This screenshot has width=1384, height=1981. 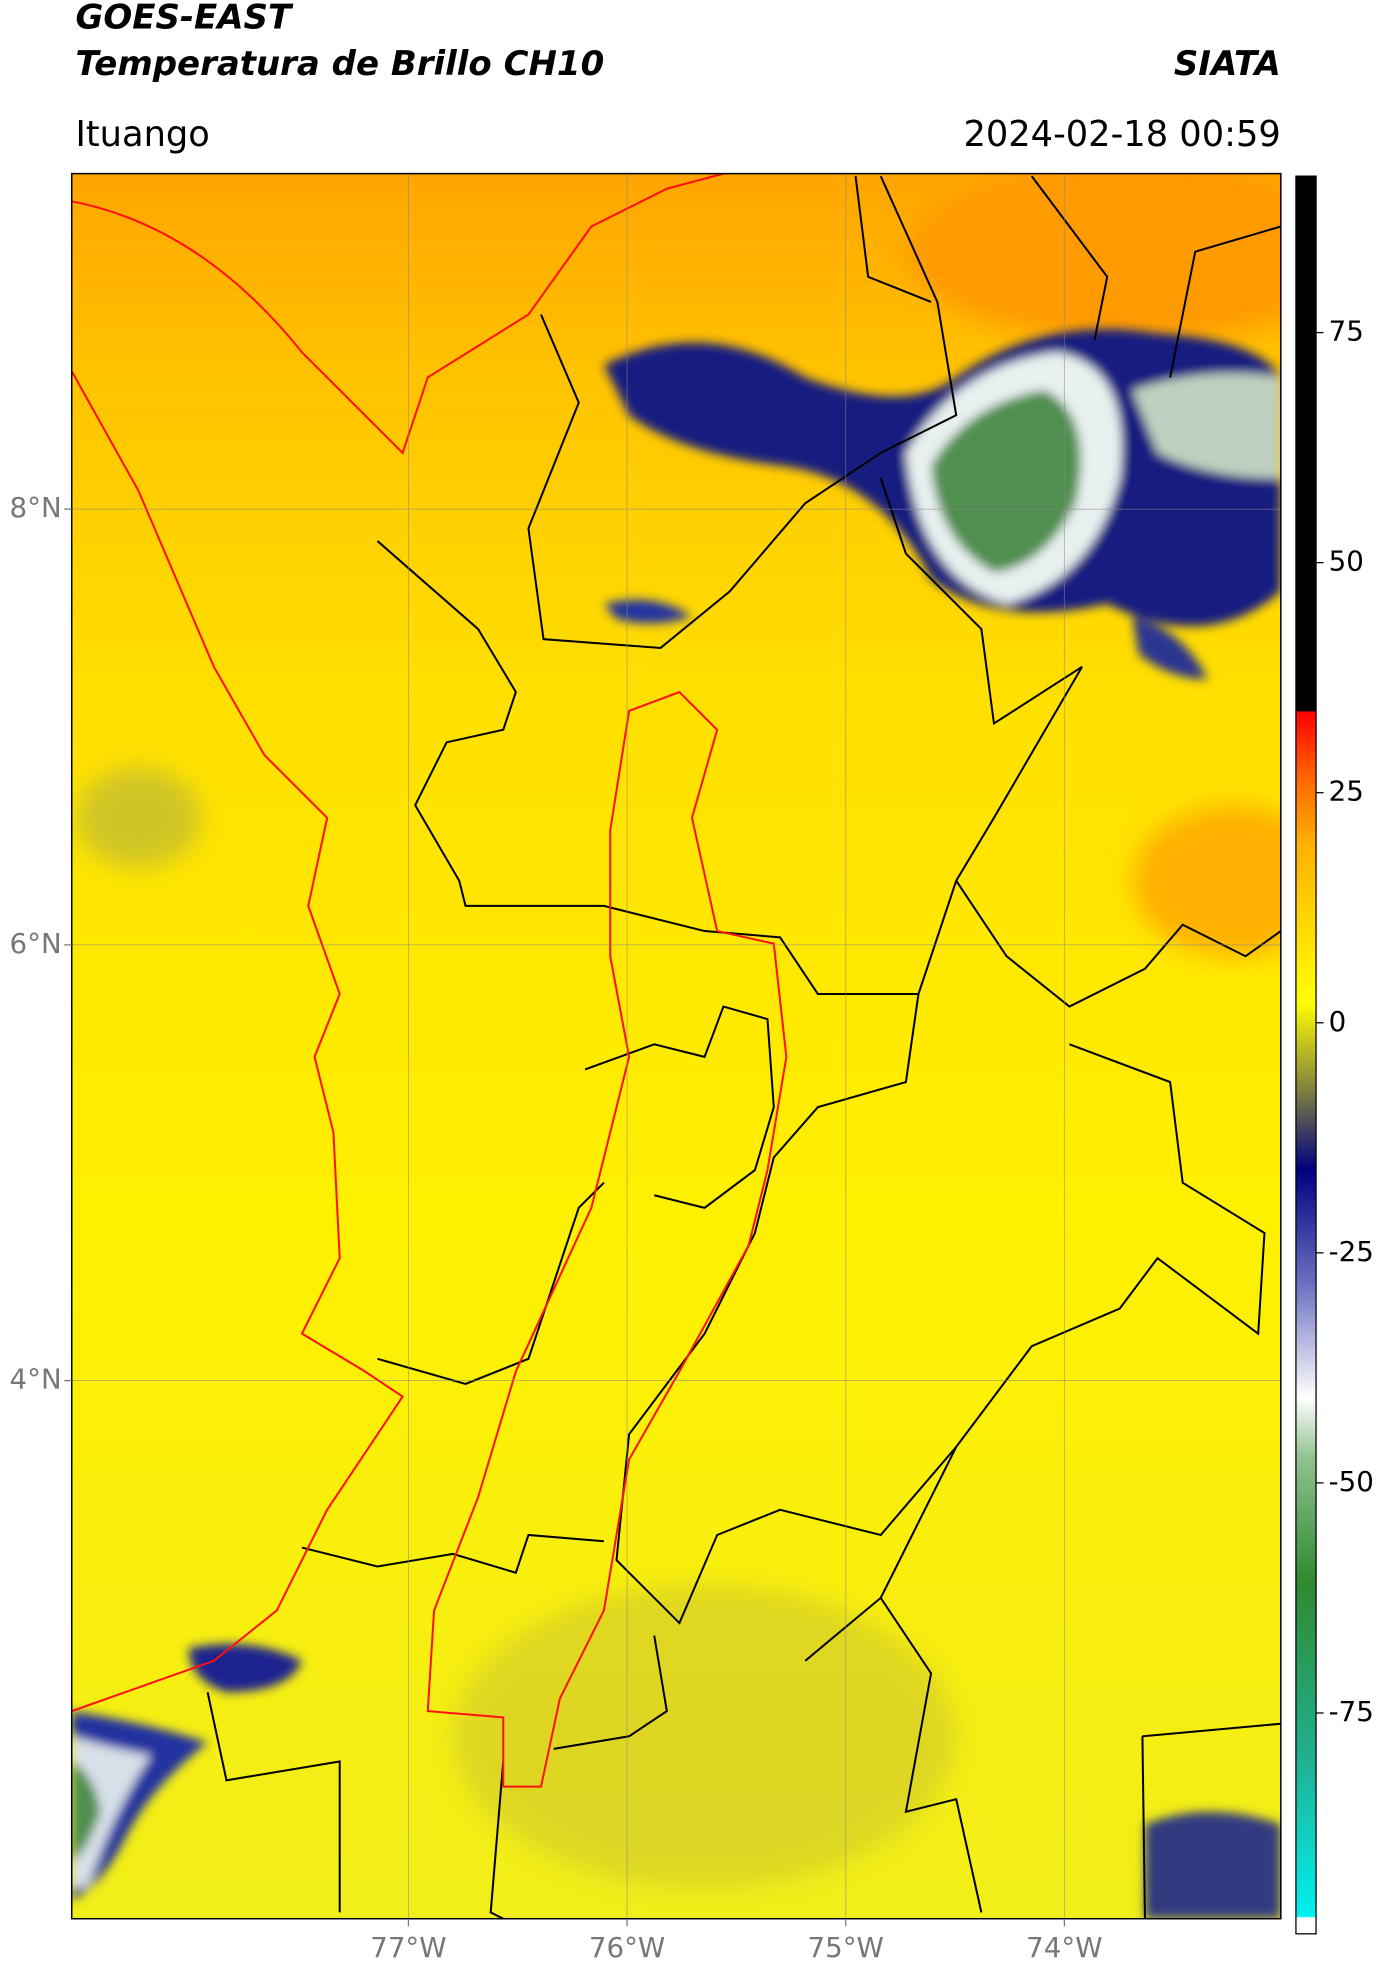 What do you see at coordinates (36, 1379) in the screenshot?
I see `lat-tick-label: 4°N` at bounding box center [36, 1379].